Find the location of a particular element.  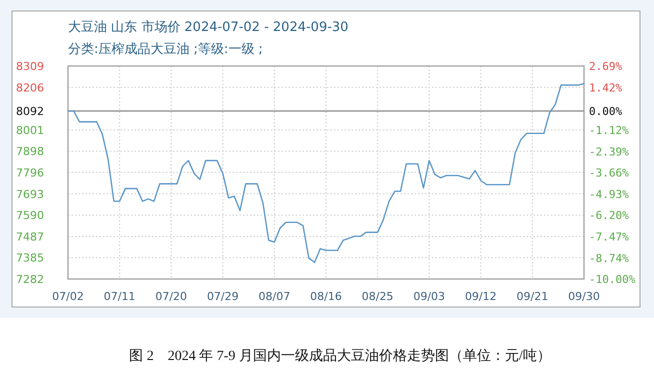

x-tick-label: 09/21 is located at coordinates (532, 296).